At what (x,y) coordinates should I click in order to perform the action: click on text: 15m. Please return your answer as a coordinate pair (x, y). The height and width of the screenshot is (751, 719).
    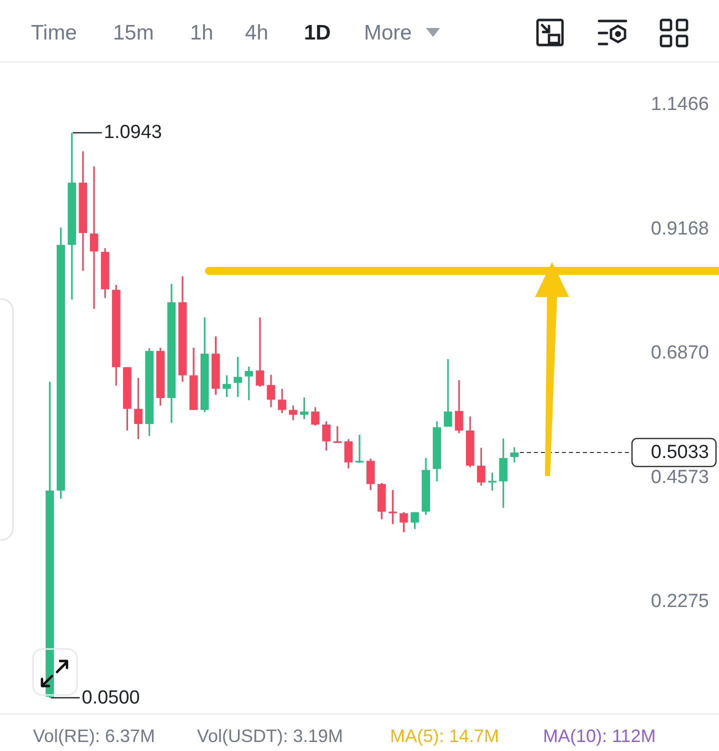
    Looking at the image, I should click on (133, 33).